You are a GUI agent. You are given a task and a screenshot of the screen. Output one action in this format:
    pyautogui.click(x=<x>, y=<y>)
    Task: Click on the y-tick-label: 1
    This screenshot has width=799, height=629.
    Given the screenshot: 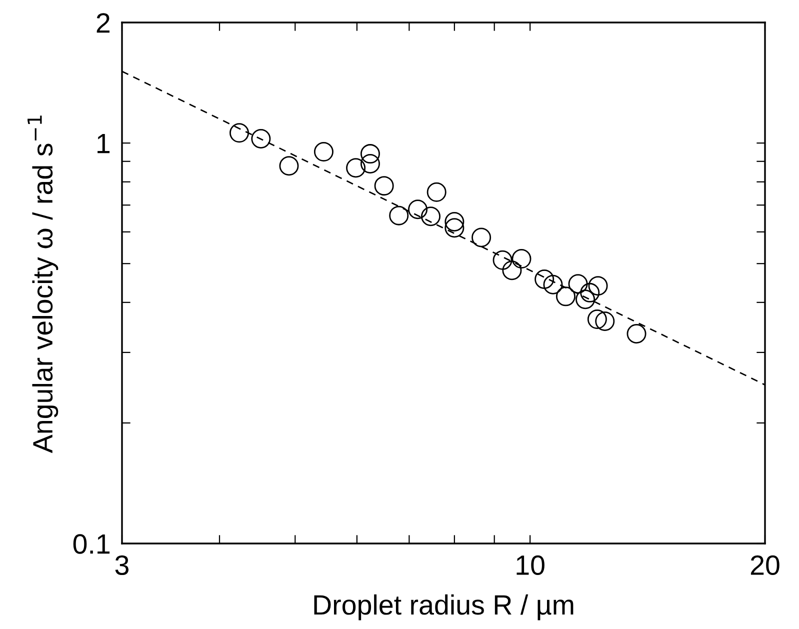 What is the action you would take?
    pyautogui.click(x=104, y=144)
    